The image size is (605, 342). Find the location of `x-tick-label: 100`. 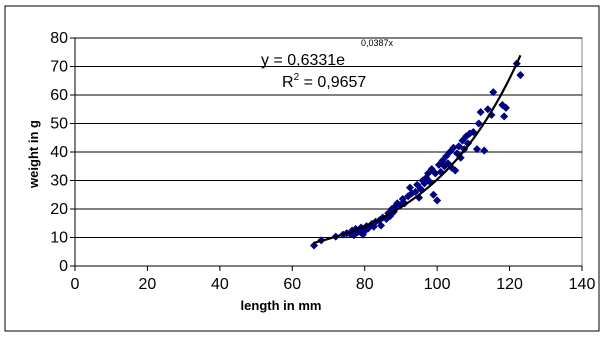

x-tick-label: 100 is located at coordinates (437, 284).